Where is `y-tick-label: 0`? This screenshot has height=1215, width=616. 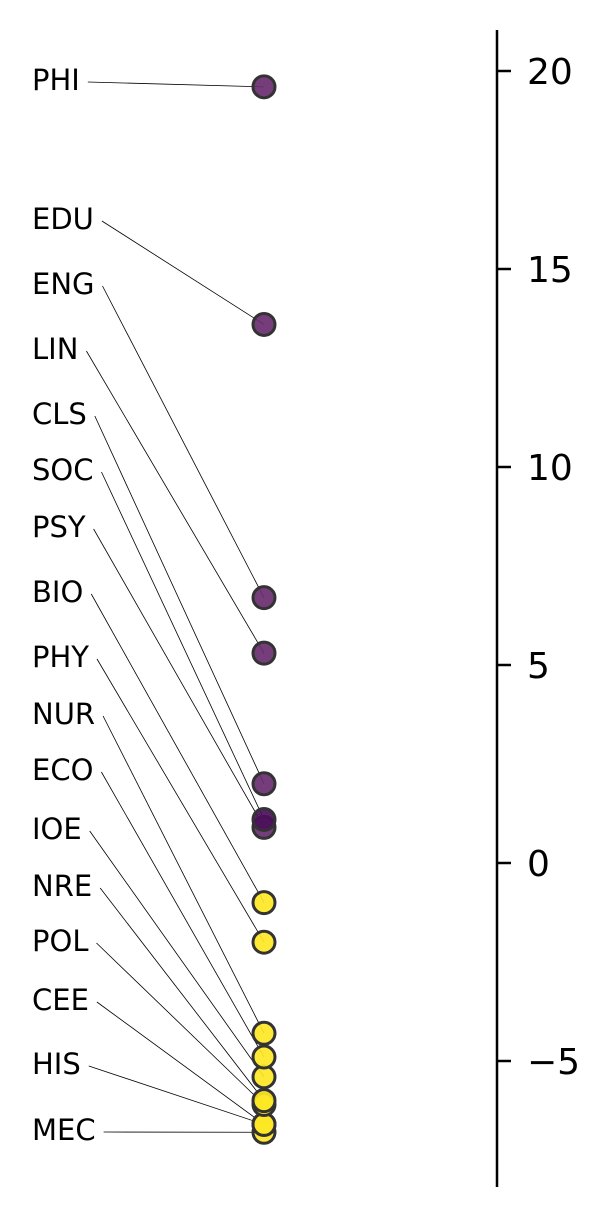
y-tick-label: 0 is located at coordinates (538, 864).